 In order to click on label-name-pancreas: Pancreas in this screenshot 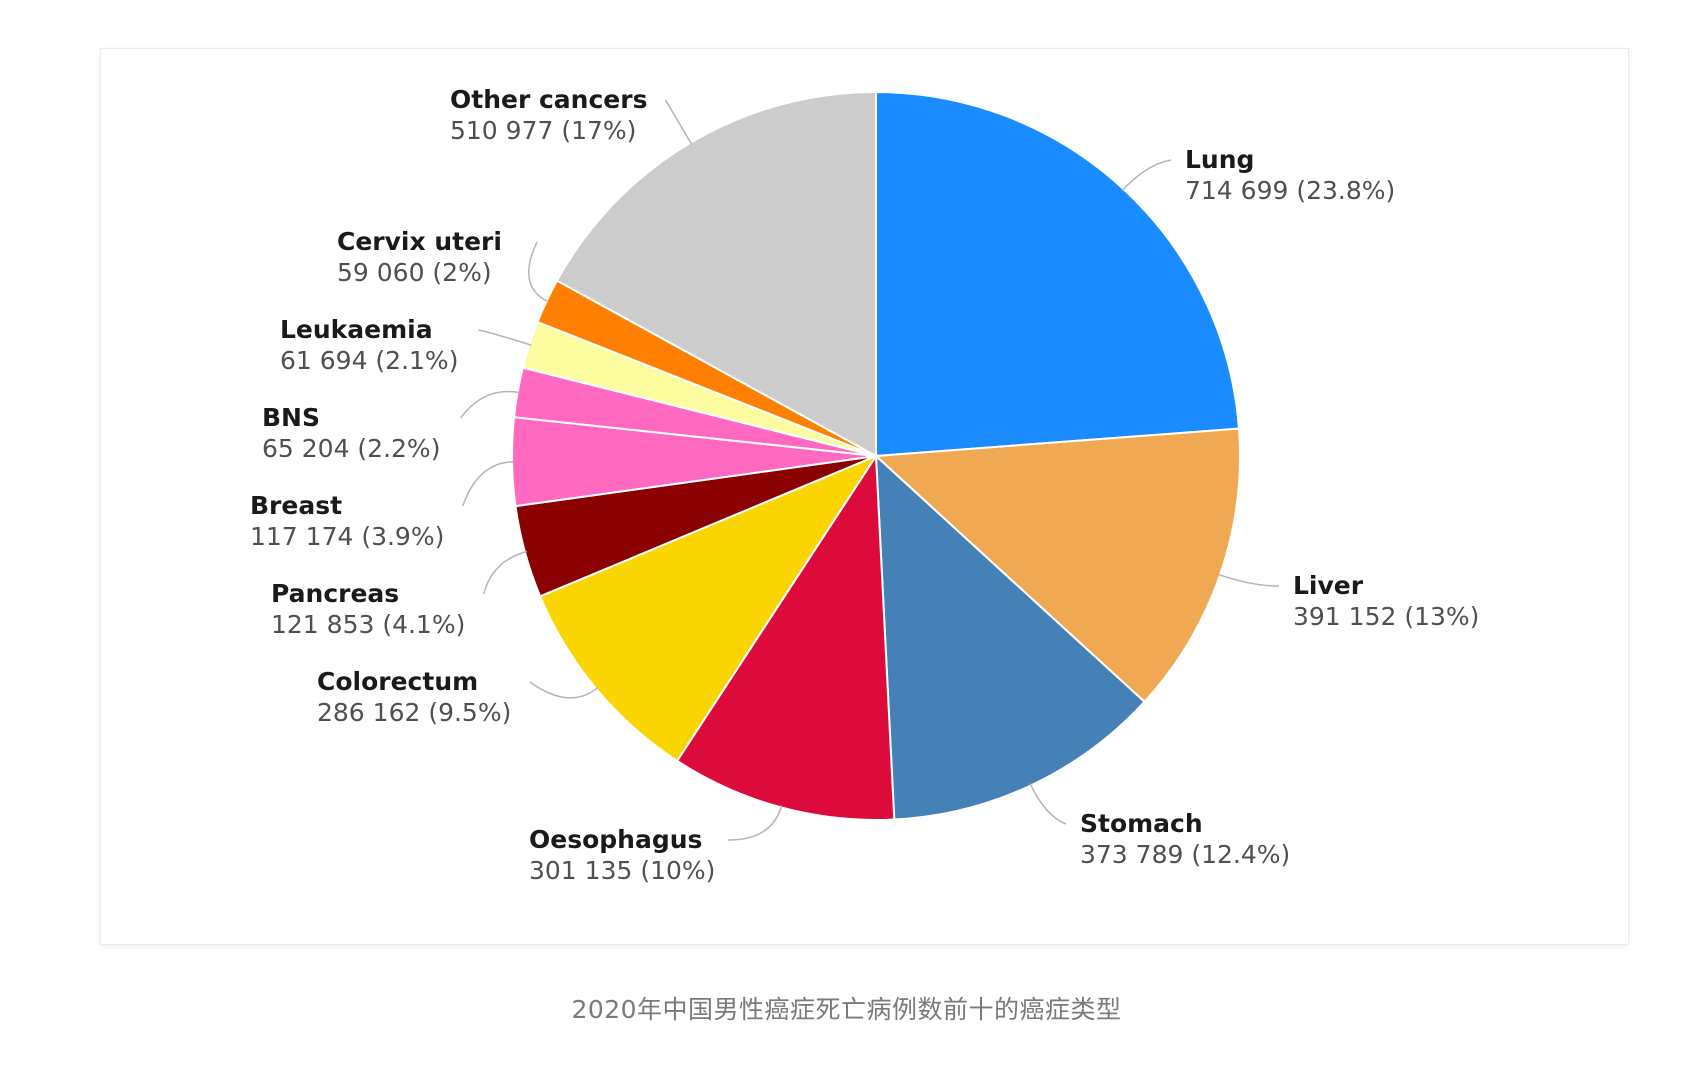, I will do `click(335, 593)`.